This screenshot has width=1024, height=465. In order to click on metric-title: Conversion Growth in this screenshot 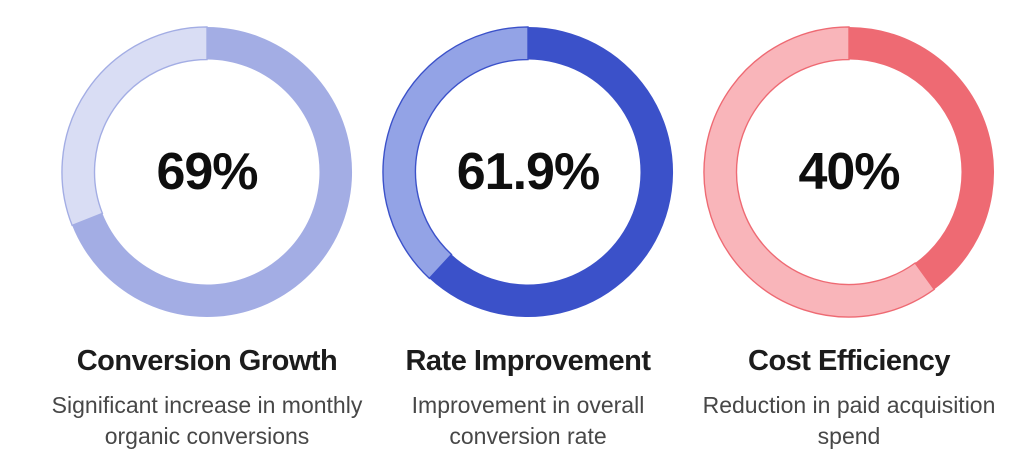, I will do `click(207, 361)`.